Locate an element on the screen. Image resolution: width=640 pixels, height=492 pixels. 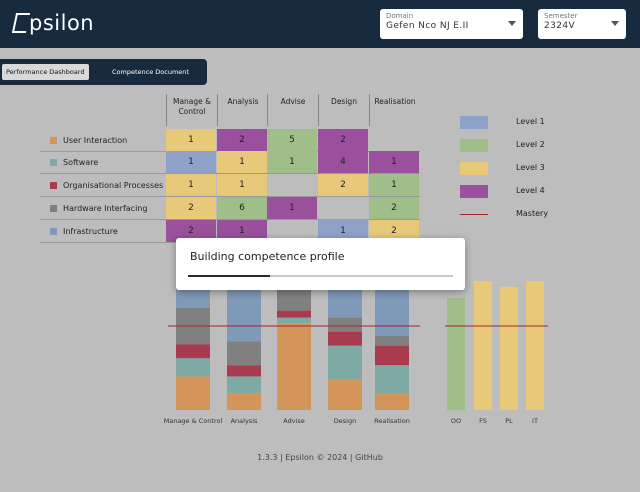
legend-item: Level 4 is located at coordinates (520, 192).